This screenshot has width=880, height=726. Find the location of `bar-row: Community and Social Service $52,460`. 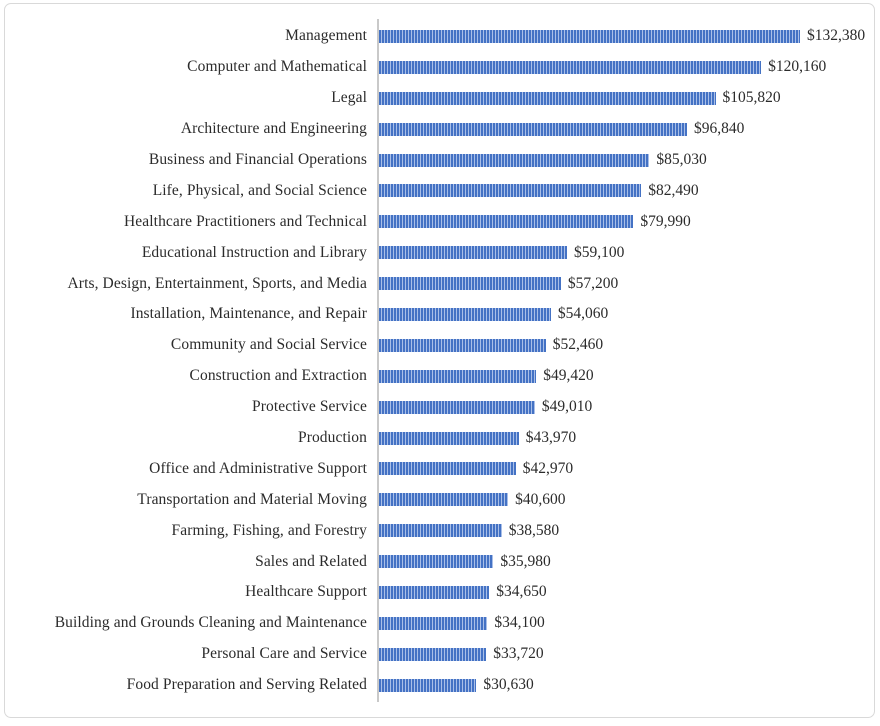

bar-row: Community and Social Service $52,460 is located at coordinates (439, 345).